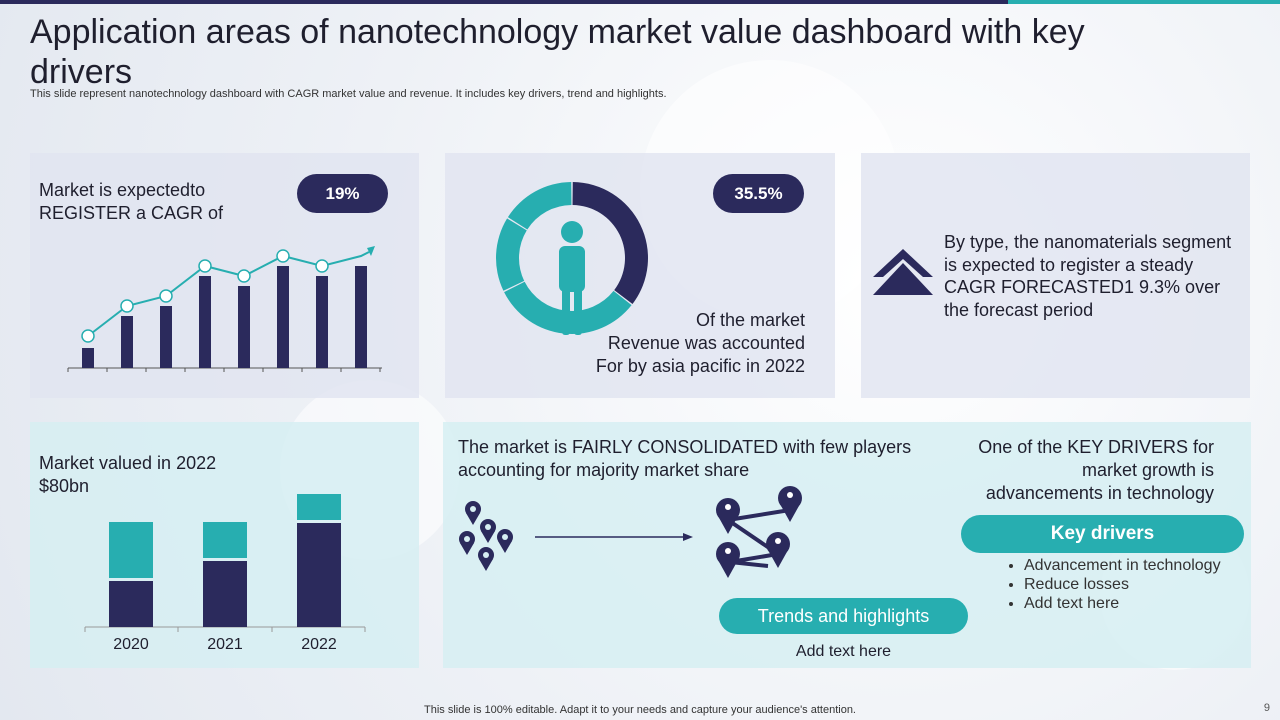 Image resolution: width=1280 pixels, height=720 pixels. Describe the element at coordinates (759, 532) in the screenshot. I see `connected-location-pins-icon` at that location.